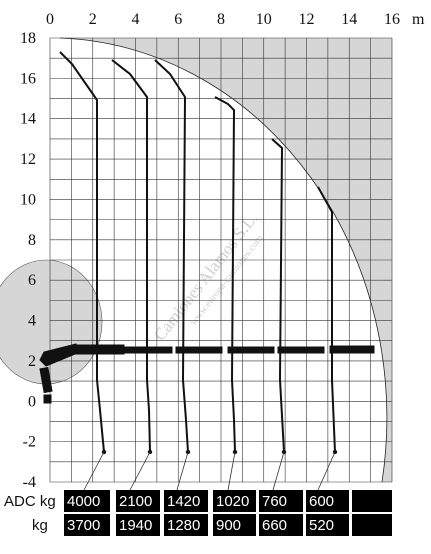 Image resolution: width=431 pixels, height=554 pixels. I want to click on y-tick-label: 10, so click(28, 199).